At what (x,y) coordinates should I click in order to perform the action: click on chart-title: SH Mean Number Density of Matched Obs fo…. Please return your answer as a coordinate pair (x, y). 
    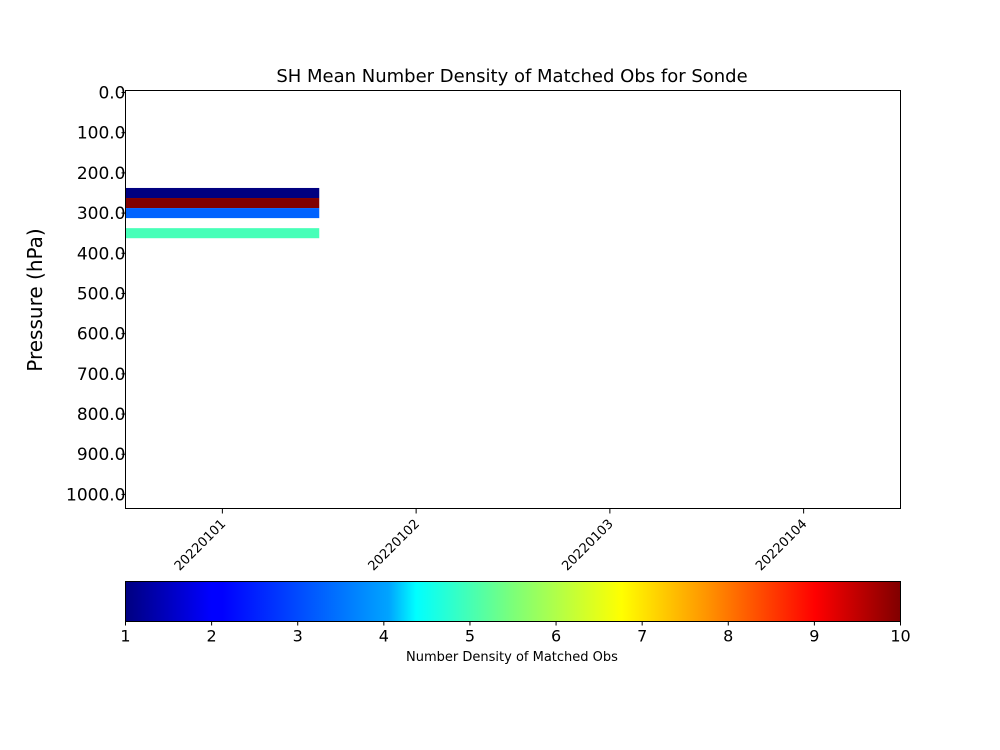
    Looking at the image, I should click on (511, 76).